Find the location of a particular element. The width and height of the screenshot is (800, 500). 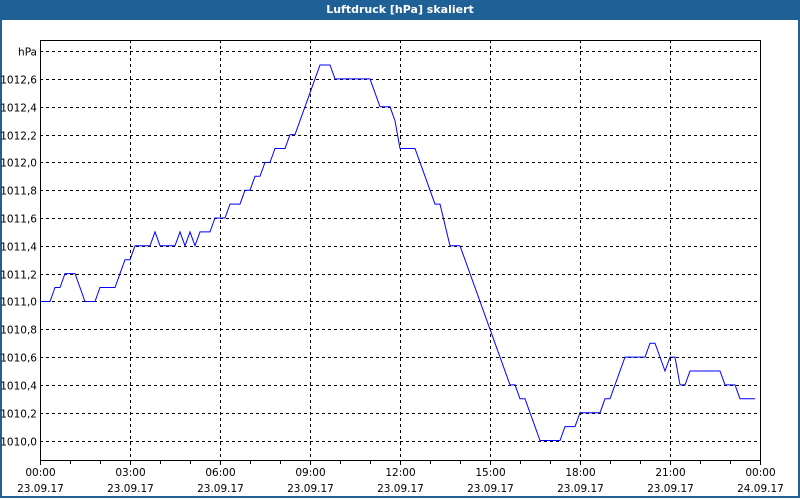

y-tick-label: 1011,6 is located at coordinates (18, 220).